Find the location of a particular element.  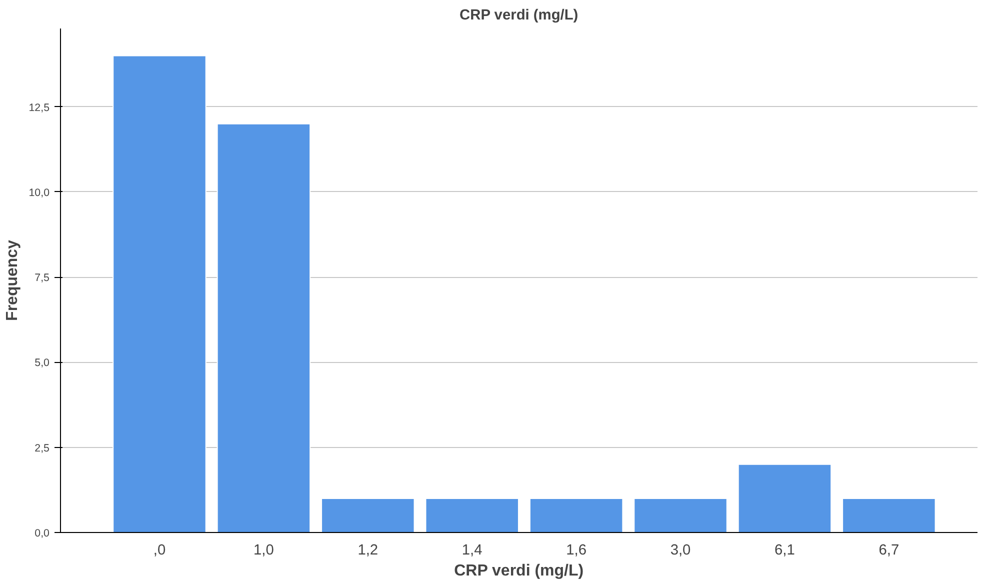

y-tick-label: 5,0 is located at coordinates (42, 363).